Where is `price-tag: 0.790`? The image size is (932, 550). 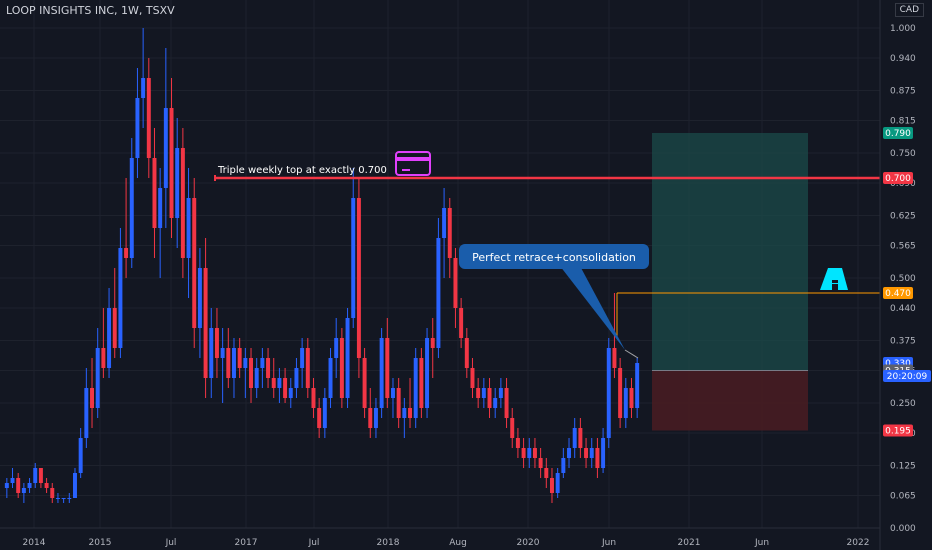
price-tag: 0.790 is located at coordinates (898, 133).